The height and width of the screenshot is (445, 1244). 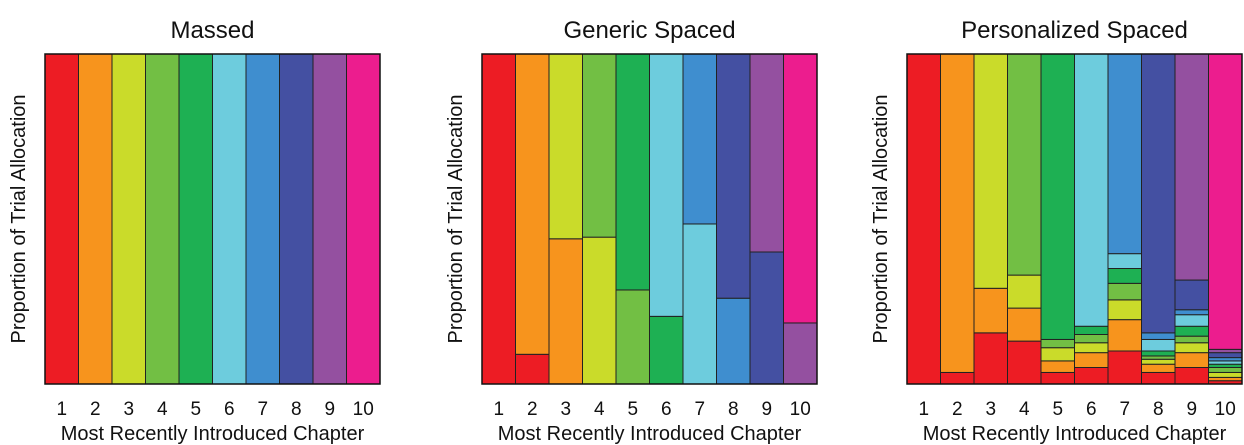 What do you see at coordinates (1158, 361) in the screenshot?
I see `bar-segment-col8-chapter3` at bounding box center [1158, 361].